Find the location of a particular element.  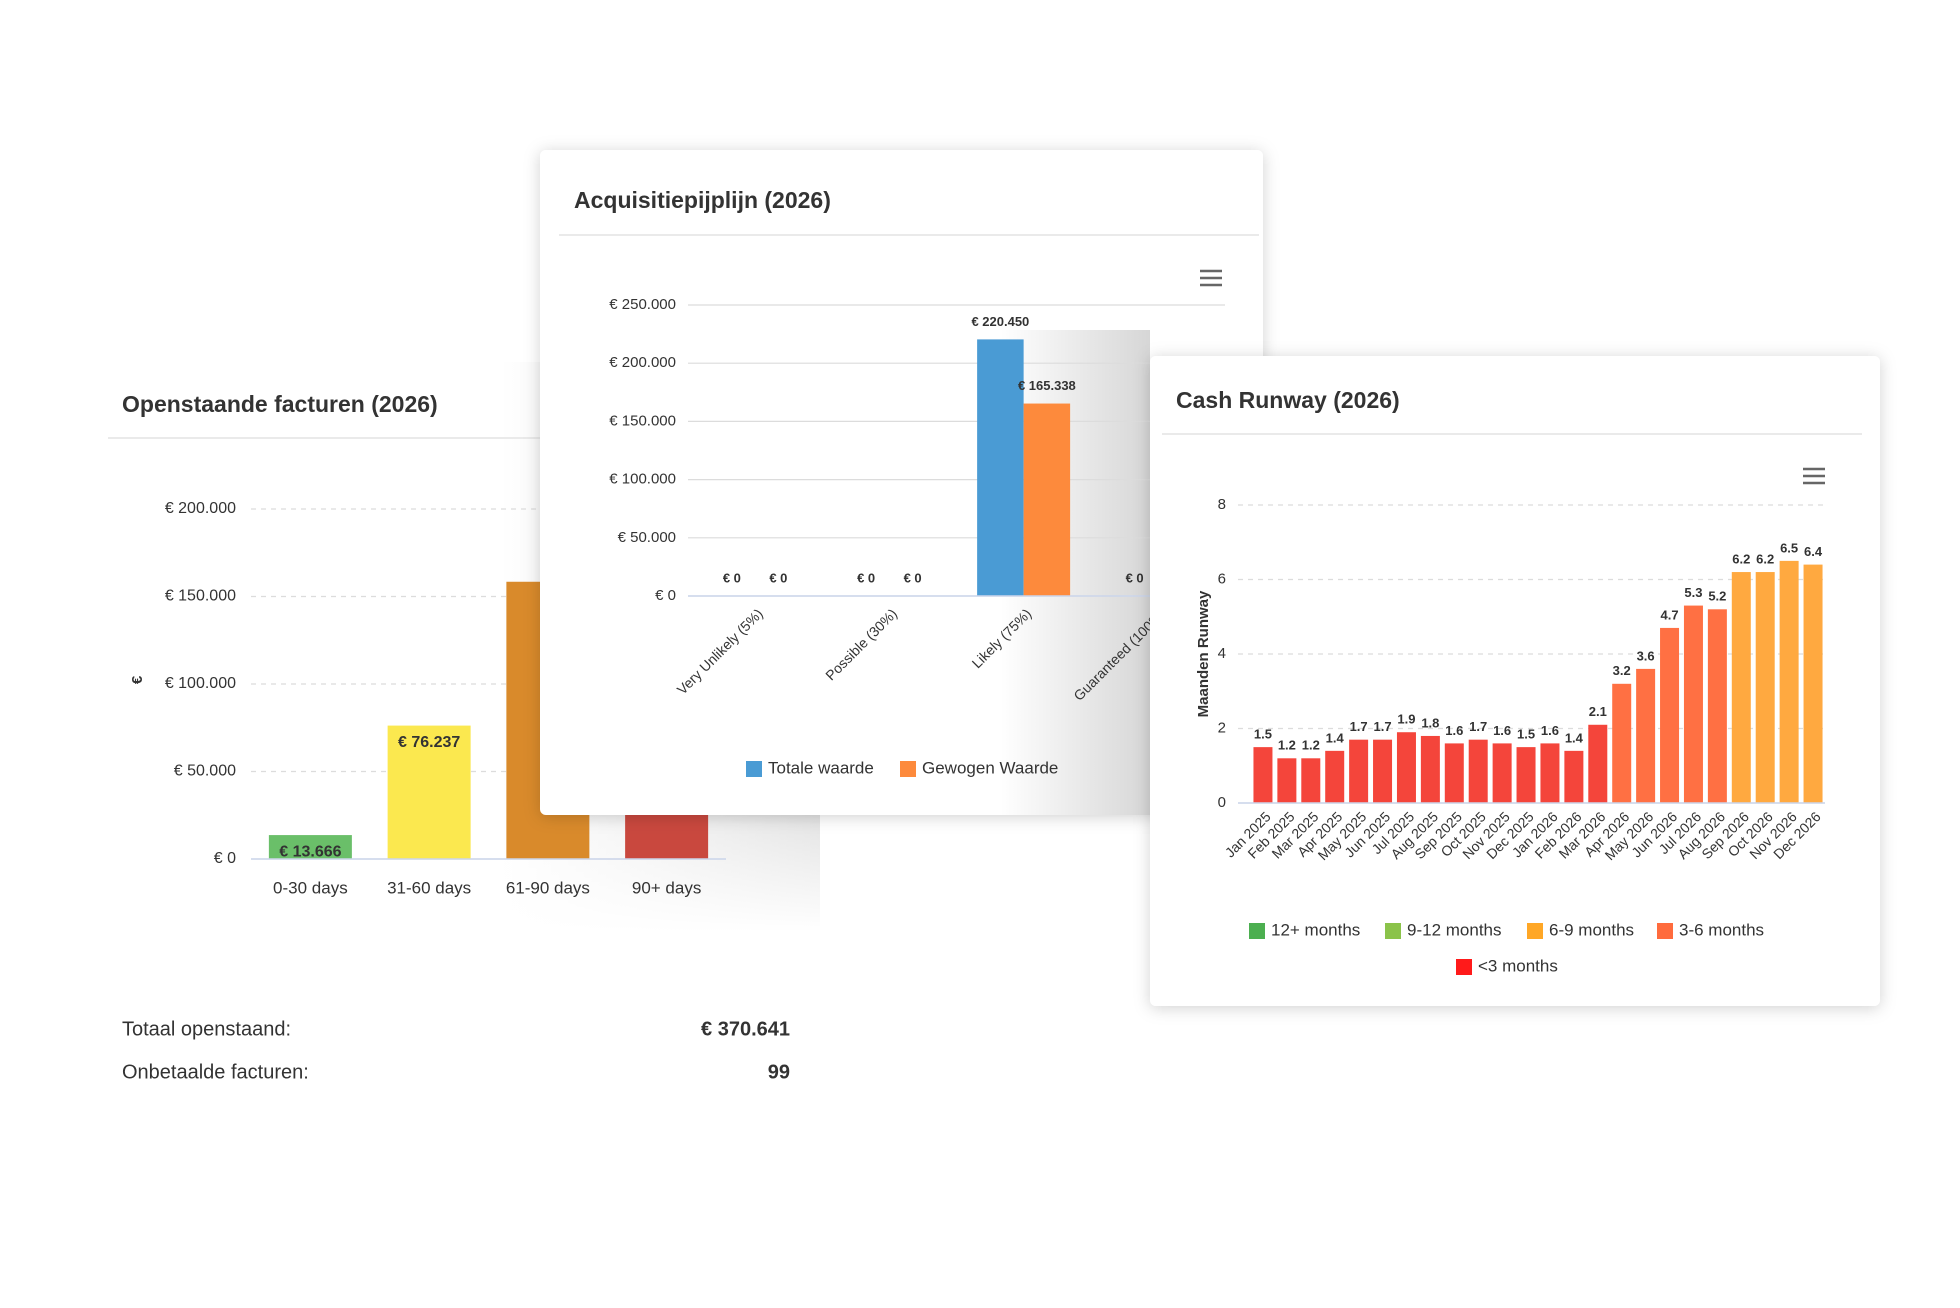

y-tick-label: € 250.000 is located at coordinates (642, 304).